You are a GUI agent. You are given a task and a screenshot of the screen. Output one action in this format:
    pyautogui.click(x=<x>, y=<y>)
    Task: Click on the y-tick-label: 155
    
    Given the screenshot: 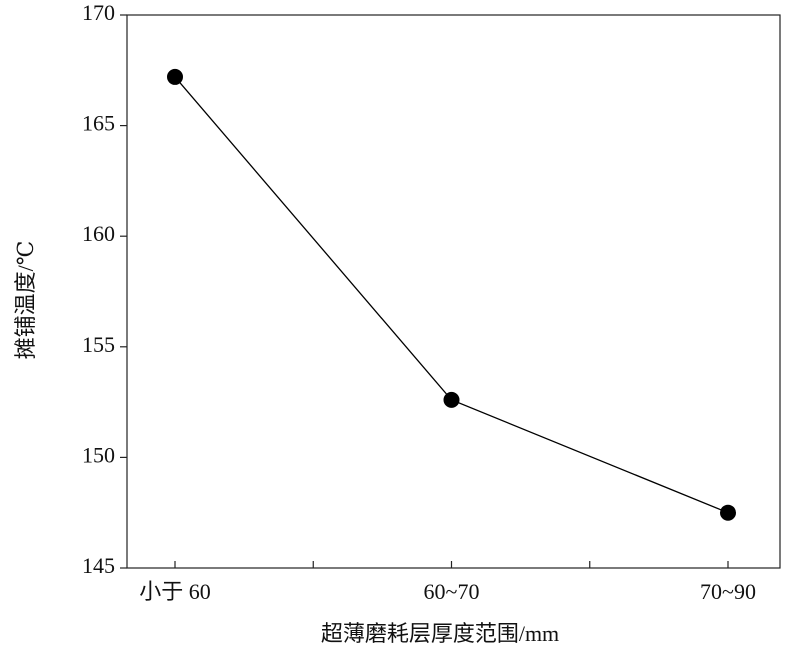 What is the action you would take?
    pyautogui.click(x=98, y=344)
    